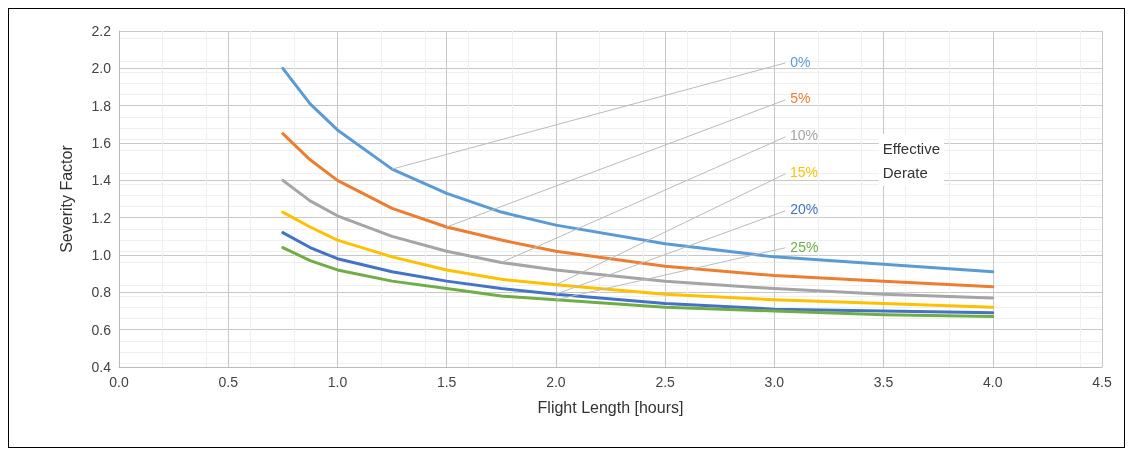  What do you see at coordinates (101, 68) in the screenshot?
I see `y-tick-label: 2.0` at bounding box center [101, 68].